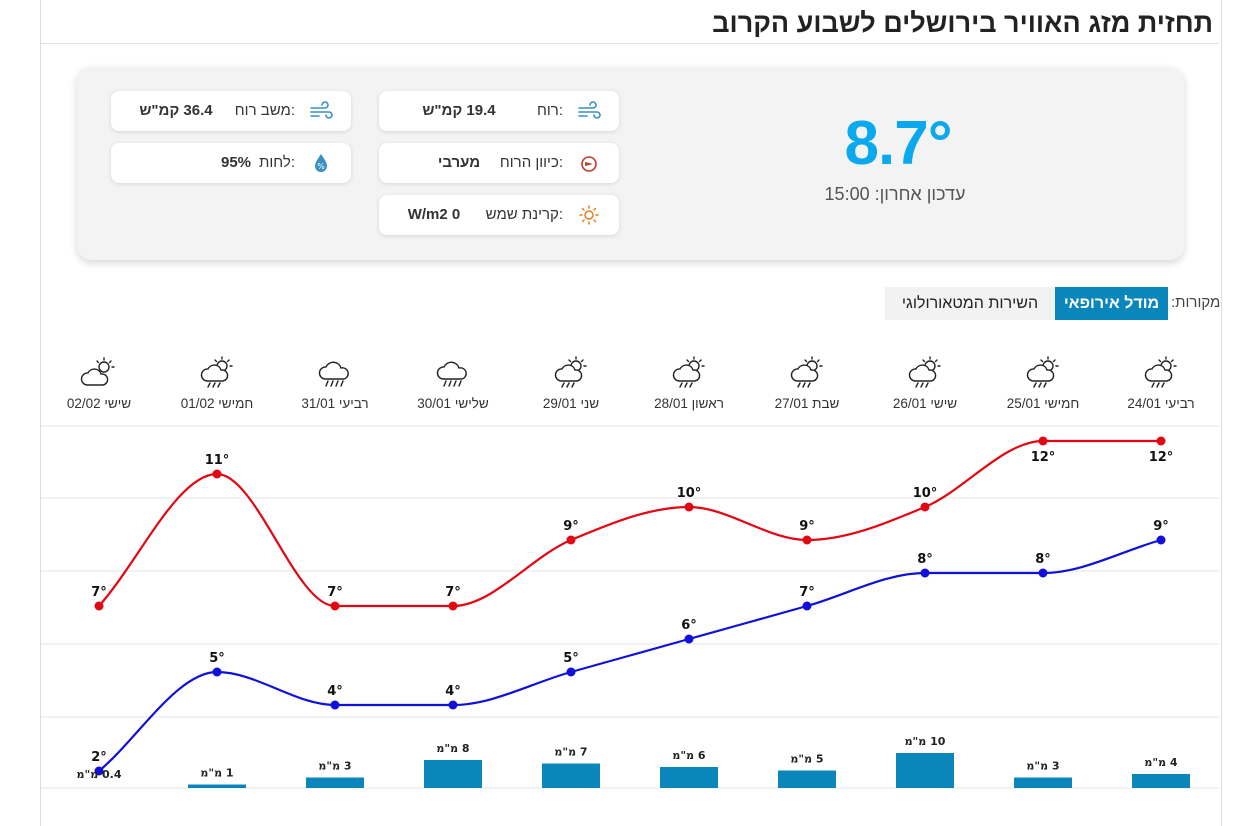 This screenshot has height=826, width=1235. Describe the element at coordinates (962, 23) in the screenshot. I see `page-title: תחזית מזג האוויר בירושלים לשבוע הקרוב` at that location.